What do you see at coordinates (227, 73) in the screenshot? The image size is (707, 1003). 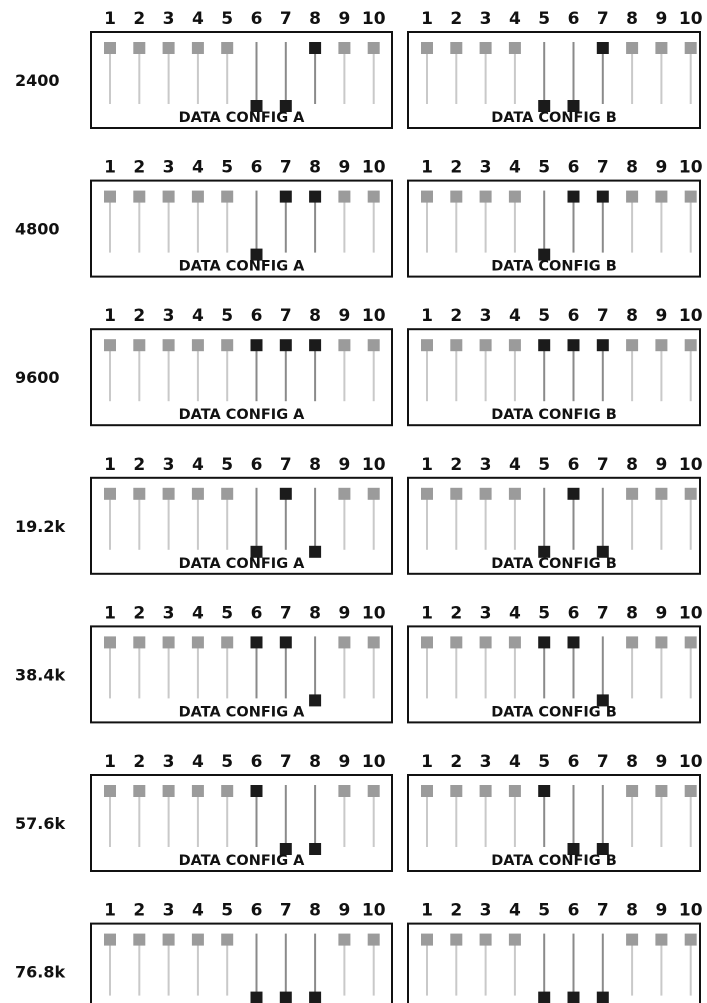 I see `dip-switch-5-up` at bounding box center [227, 73].